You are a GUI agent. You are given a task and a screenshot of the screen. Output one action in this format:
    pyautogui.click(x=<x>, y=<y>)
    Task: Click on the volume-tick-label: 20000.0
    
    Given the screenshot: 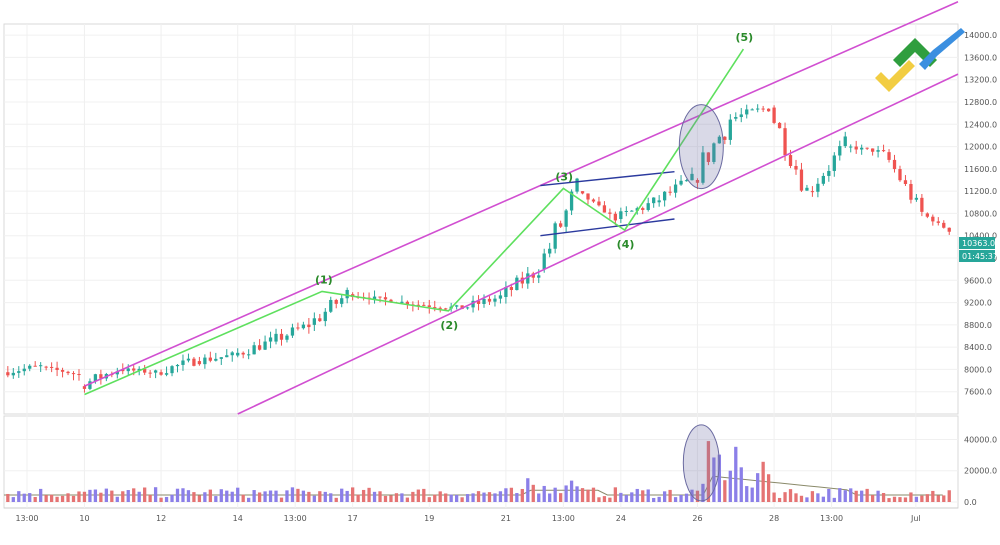 What is the action you would take?
    pyautogui.click(x=980, y=471)
    